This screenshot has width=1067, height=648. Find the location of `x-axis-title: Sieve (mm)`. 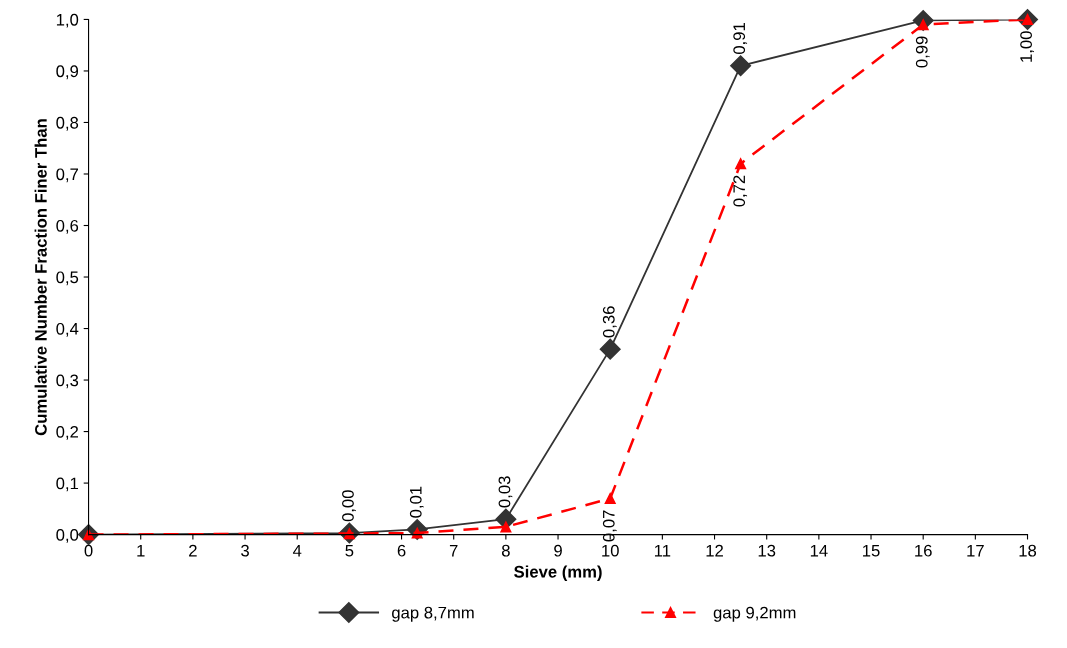

x-axis-title: Sieve (mm) is located at coordinates (558, 573).